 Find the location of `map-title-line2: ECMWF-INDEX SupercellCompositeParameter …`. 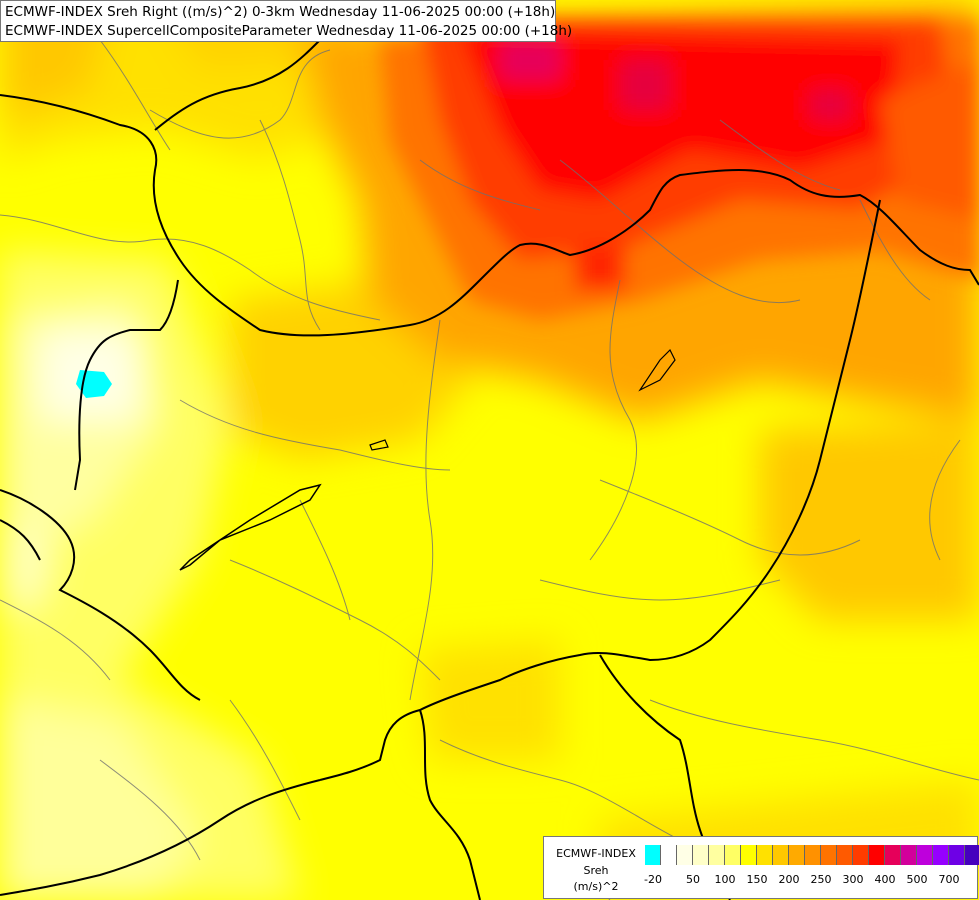

map-title-line2: ECMWF-INDEX SupercellCompositeParameter … is located at coordinates (289, 31).